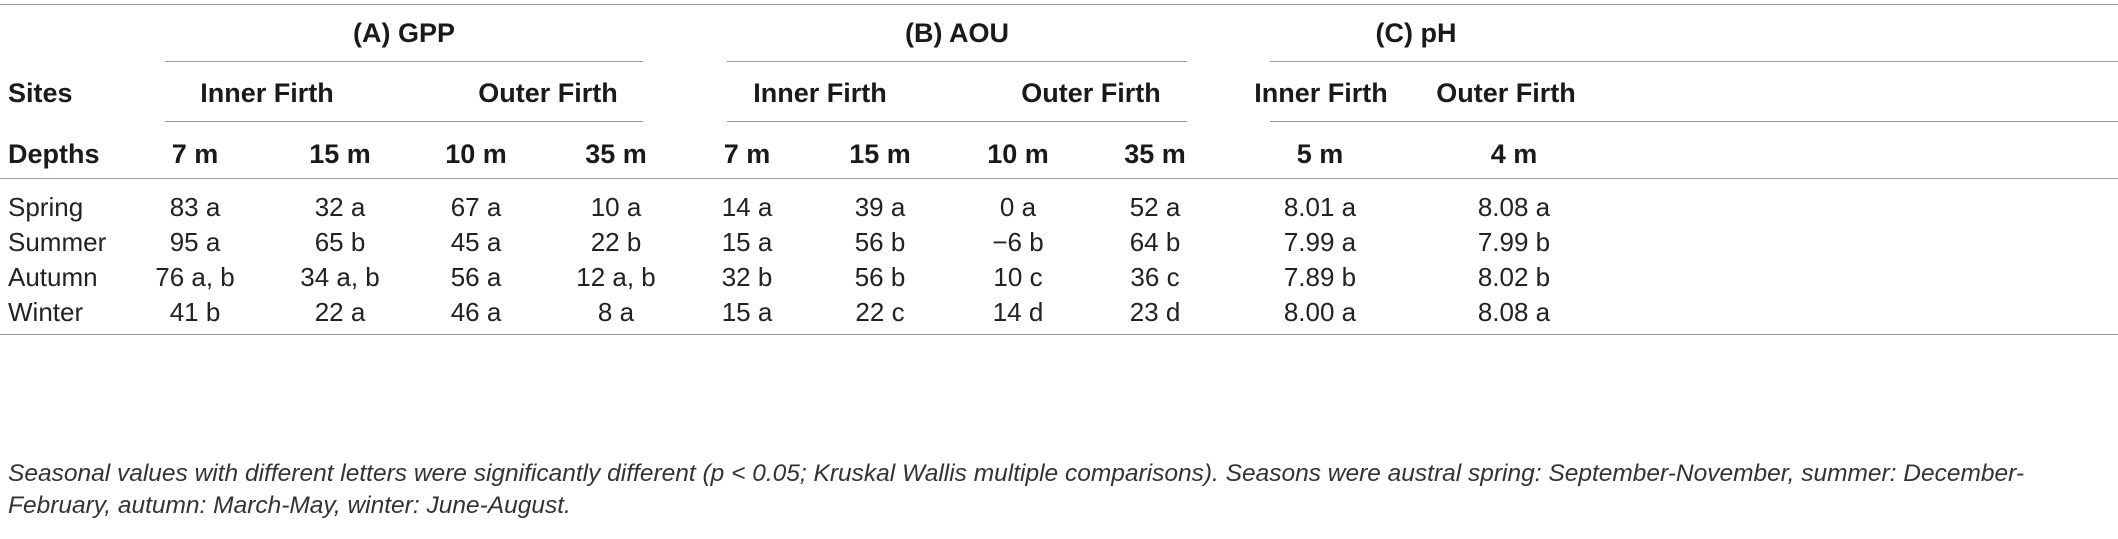 Image resolution: width=2118 pixels, height=539 pixels. What do you see at coordinates (1155, 207) in the screenshot?
I see `table-cell: 52 a` at bounding box center [1155, 207].